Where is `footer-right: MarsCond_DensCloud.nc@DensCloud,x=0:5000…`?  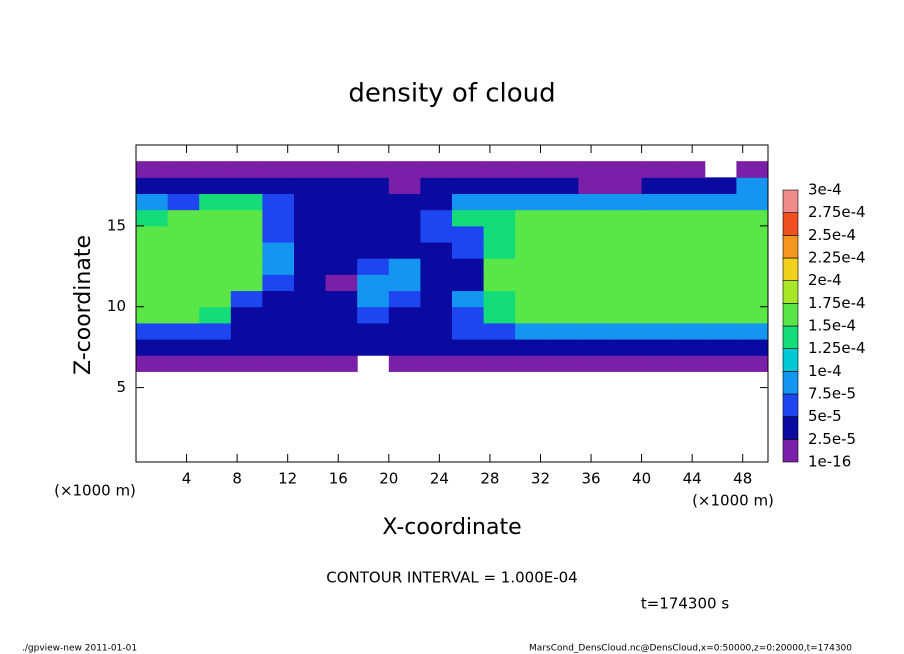 footer-right: MarsCond_DensCloud.nc@DensCloud,x=0:5000… is located at coordinates (690, 649).